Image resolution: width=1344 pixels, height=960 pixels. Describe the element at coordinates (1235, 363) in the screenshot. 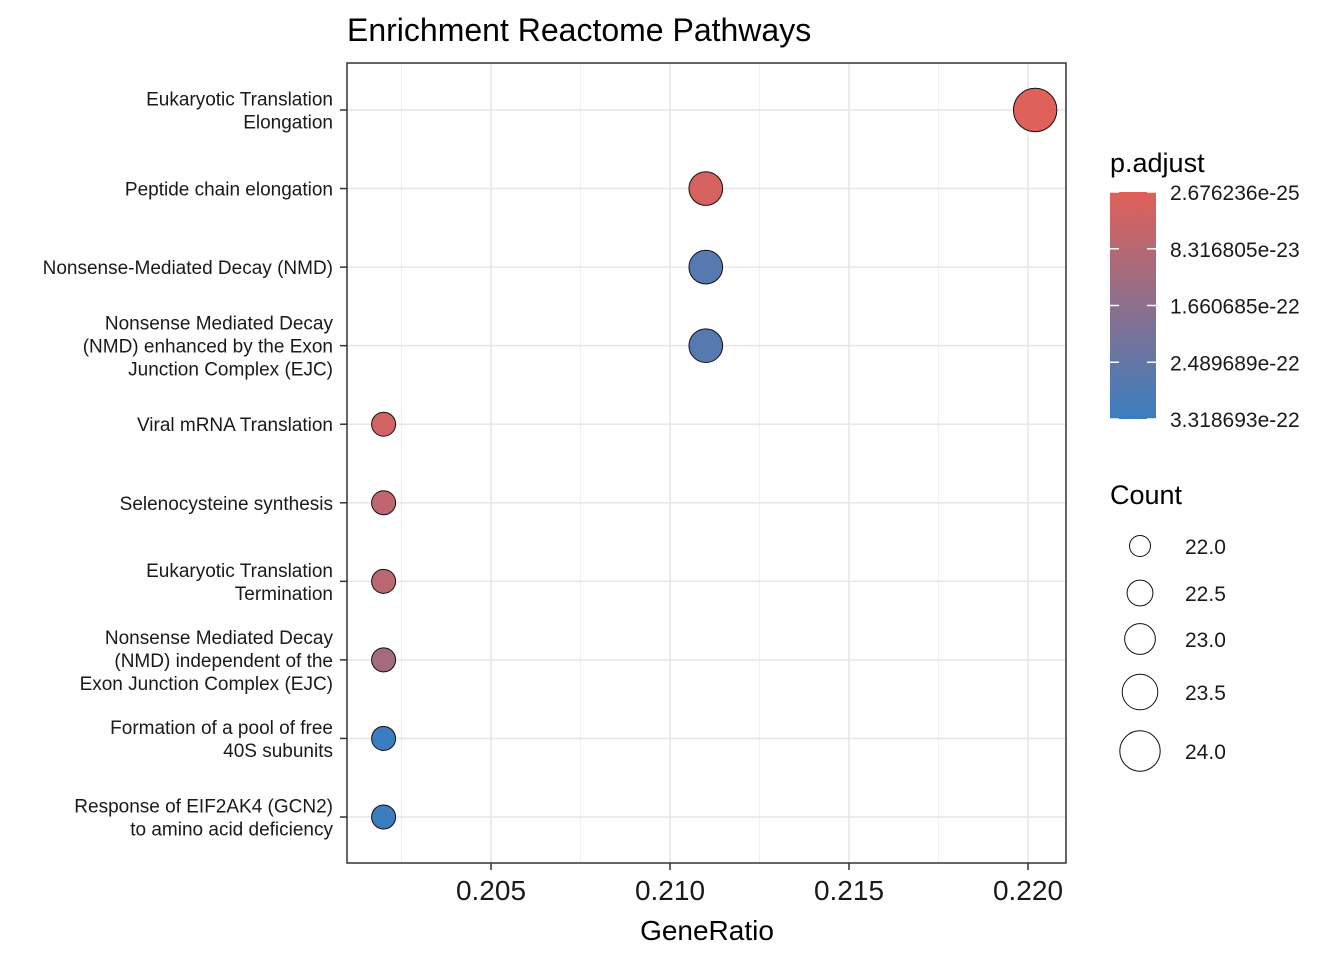

I see `color-legend-label: 2.489689e-22` at that location.